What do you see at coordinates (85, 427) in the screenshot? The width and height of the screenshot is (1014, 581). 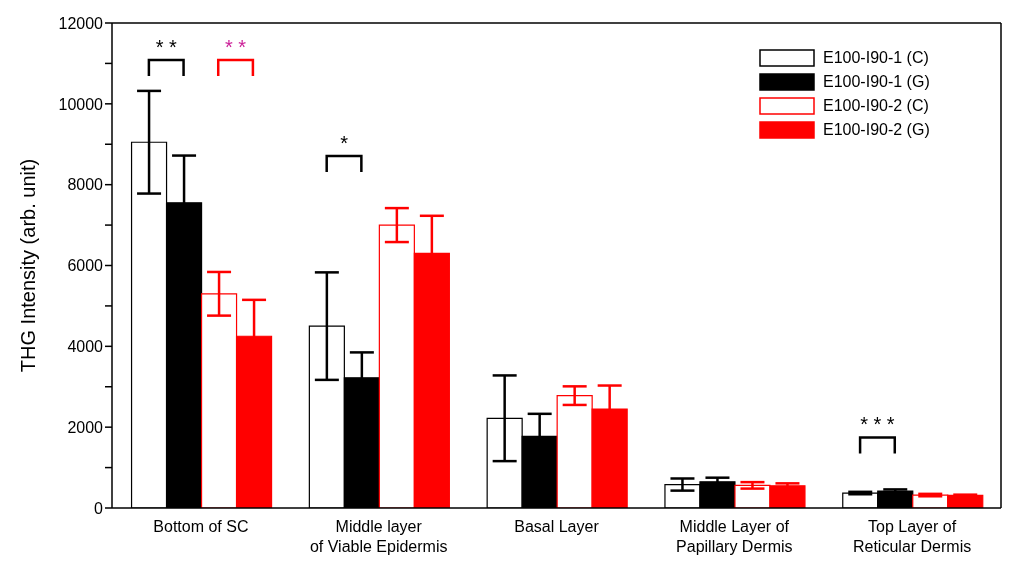 I see `y-tick-label: 2000` at bounding box center [85, 427].